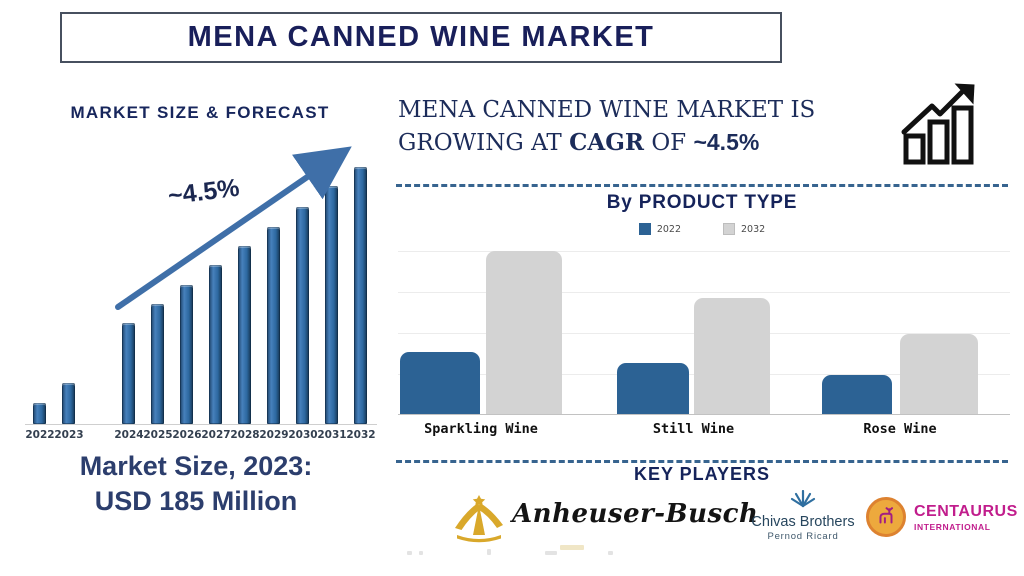  Describe the element at coordinates (200, 112) in the screenshot. I see `market-size-forecast-heading: MARKET SIZE & FORECAST` at that location.